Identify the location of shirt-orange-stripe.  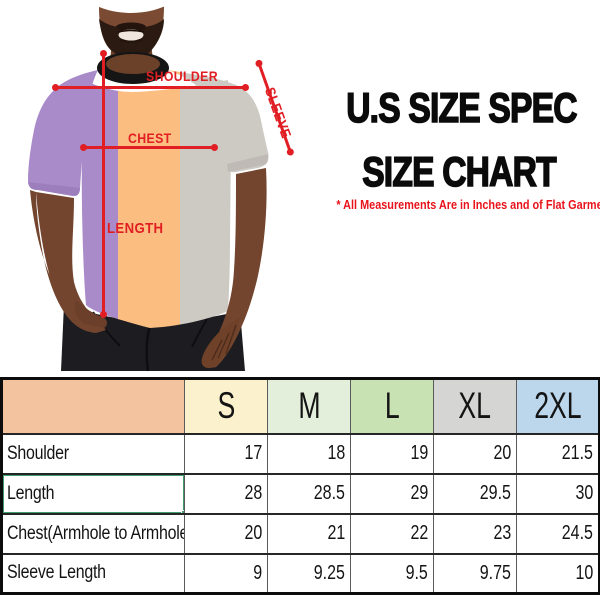
(149, 199).